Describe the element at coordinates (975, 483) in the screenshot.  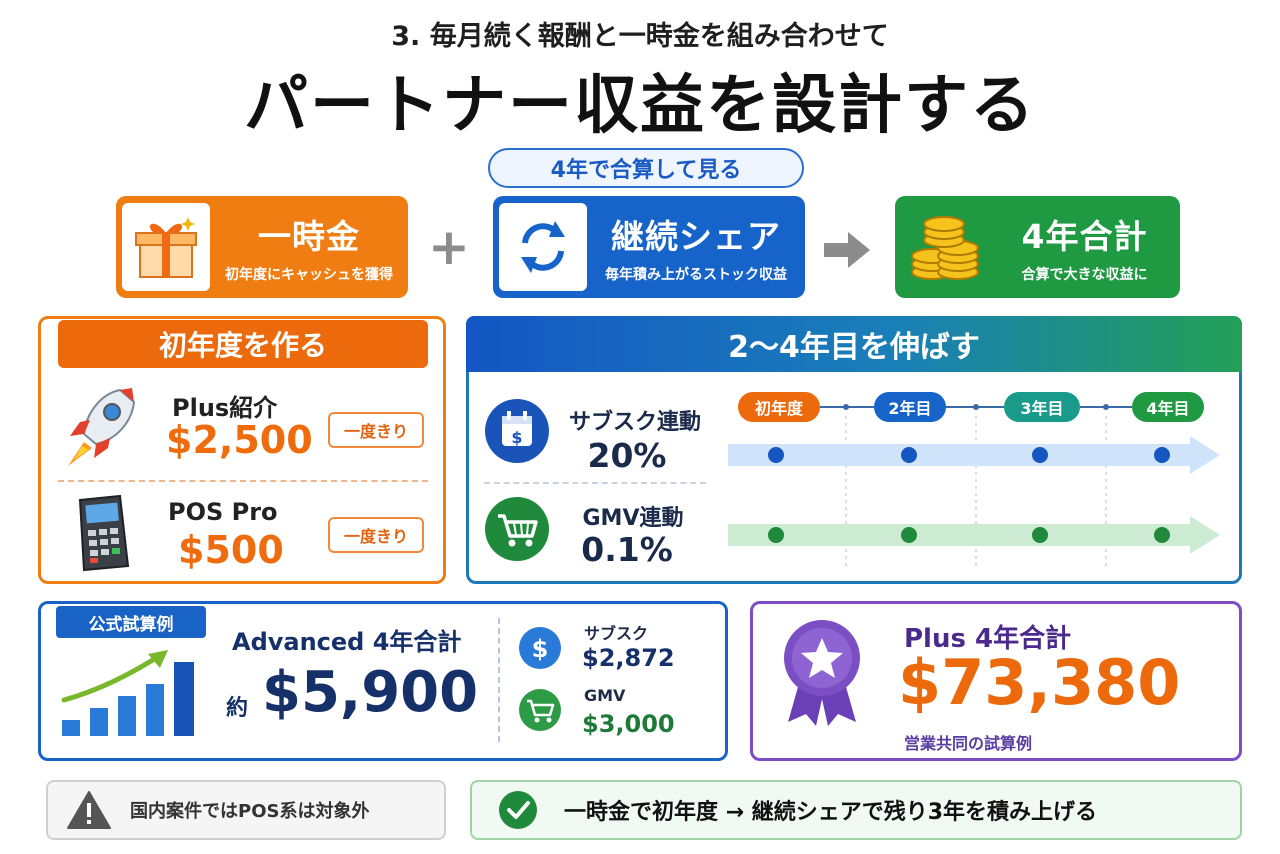
I see `growth-timeline` at that location.